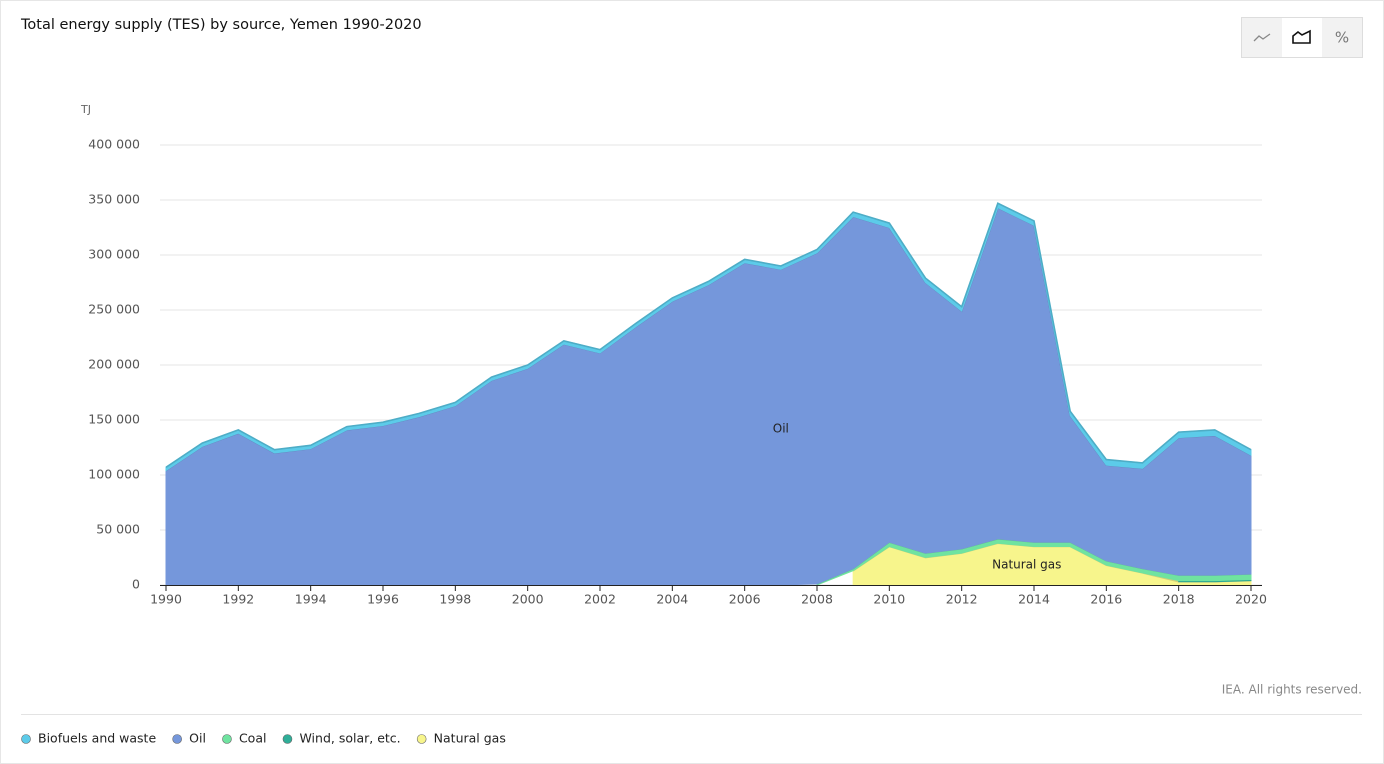  I want to click on x-tick-label: 1996, so click(383, 599).